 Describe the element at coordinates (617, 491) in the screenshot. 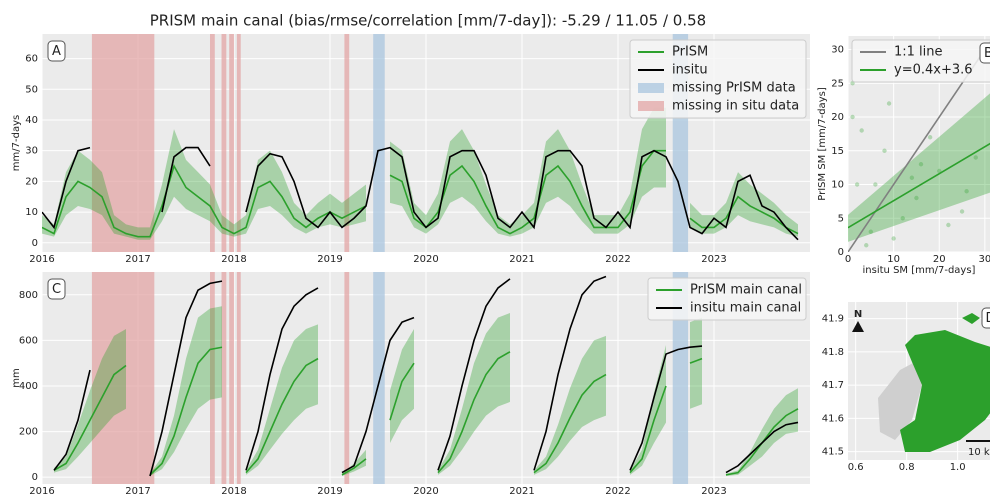

I see `x-tick-label: 2022` at that location.